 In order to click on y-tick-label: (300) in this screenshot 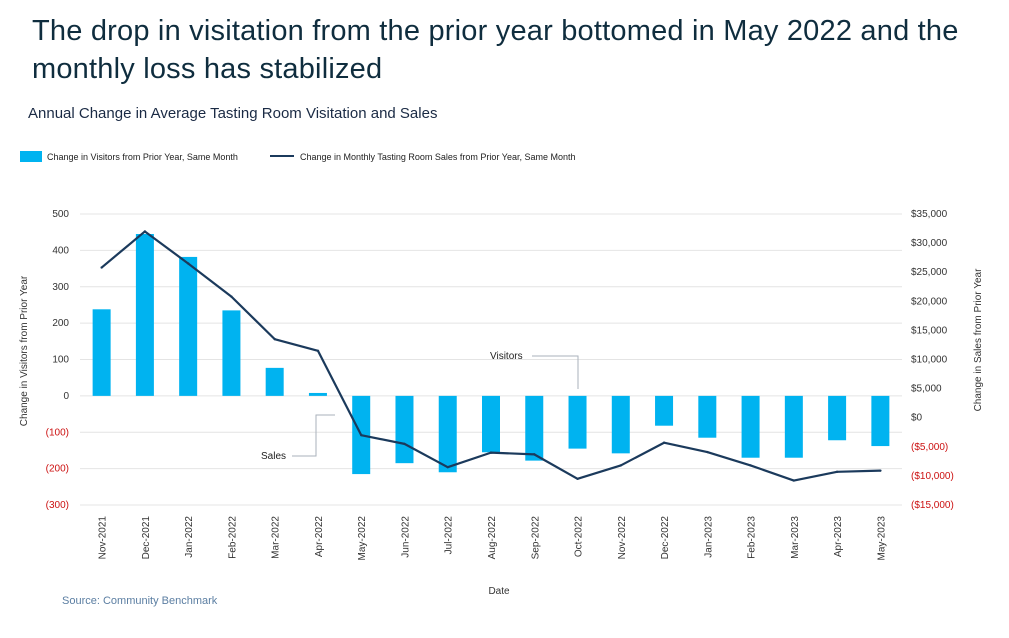, I will do `click(57, 505)`.